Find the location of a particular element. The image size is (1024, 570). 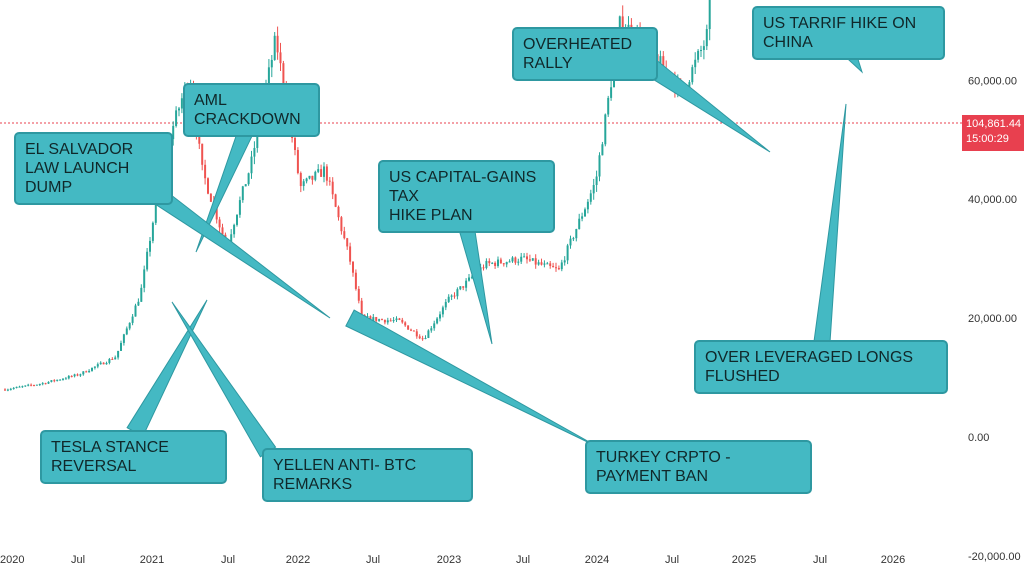

last-price-value: 104,861.44 is located at coordinates (994, 124).